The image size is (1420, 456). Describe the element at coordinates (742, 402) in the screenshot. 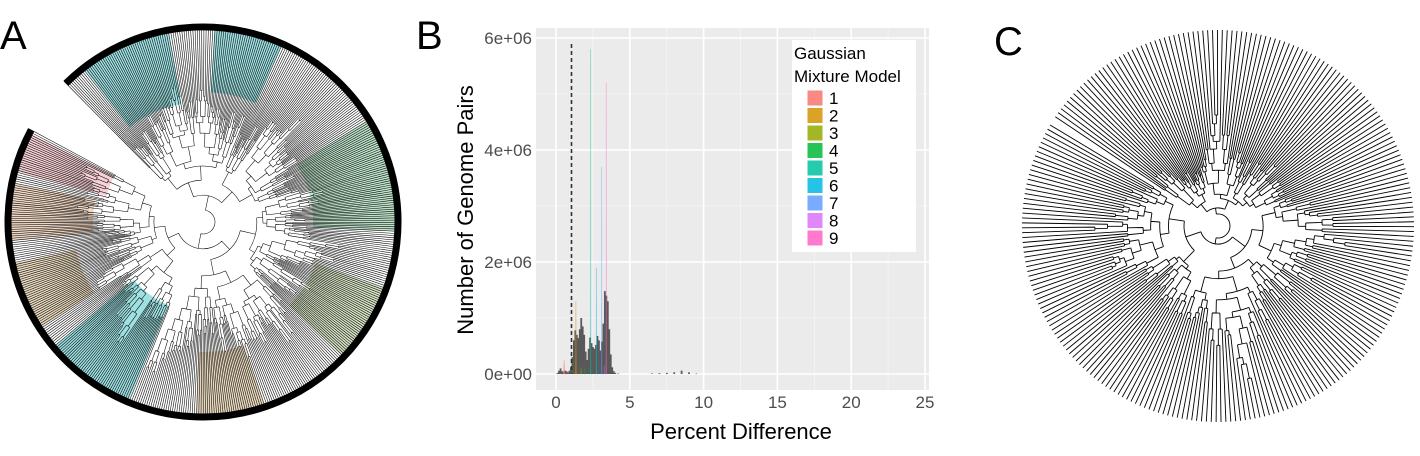

I see `x-axis-ticks: 0 5 10 15 20 25` at that location.